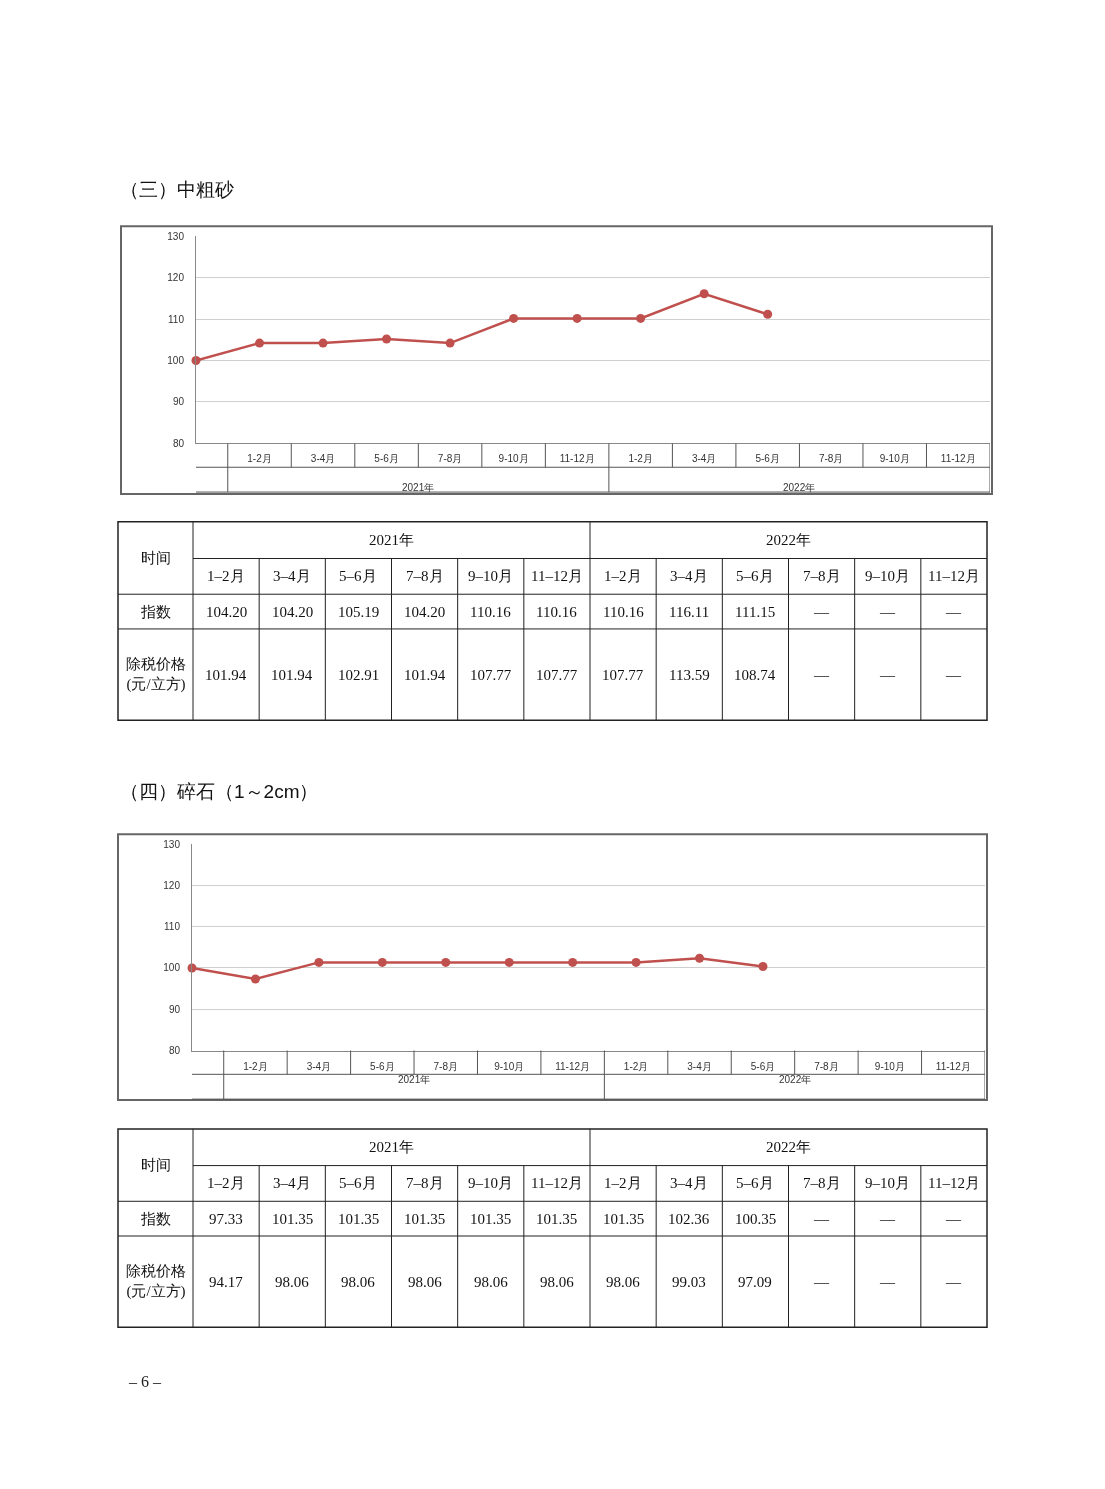  I want to click on data-label: 100.35, so click(756, 1219).